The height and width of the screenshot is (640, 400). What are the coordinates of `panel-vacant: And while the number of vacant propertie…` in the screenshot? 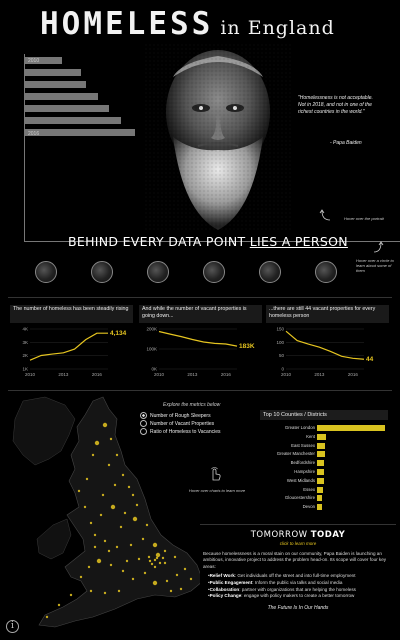 It's located at (200, 342).